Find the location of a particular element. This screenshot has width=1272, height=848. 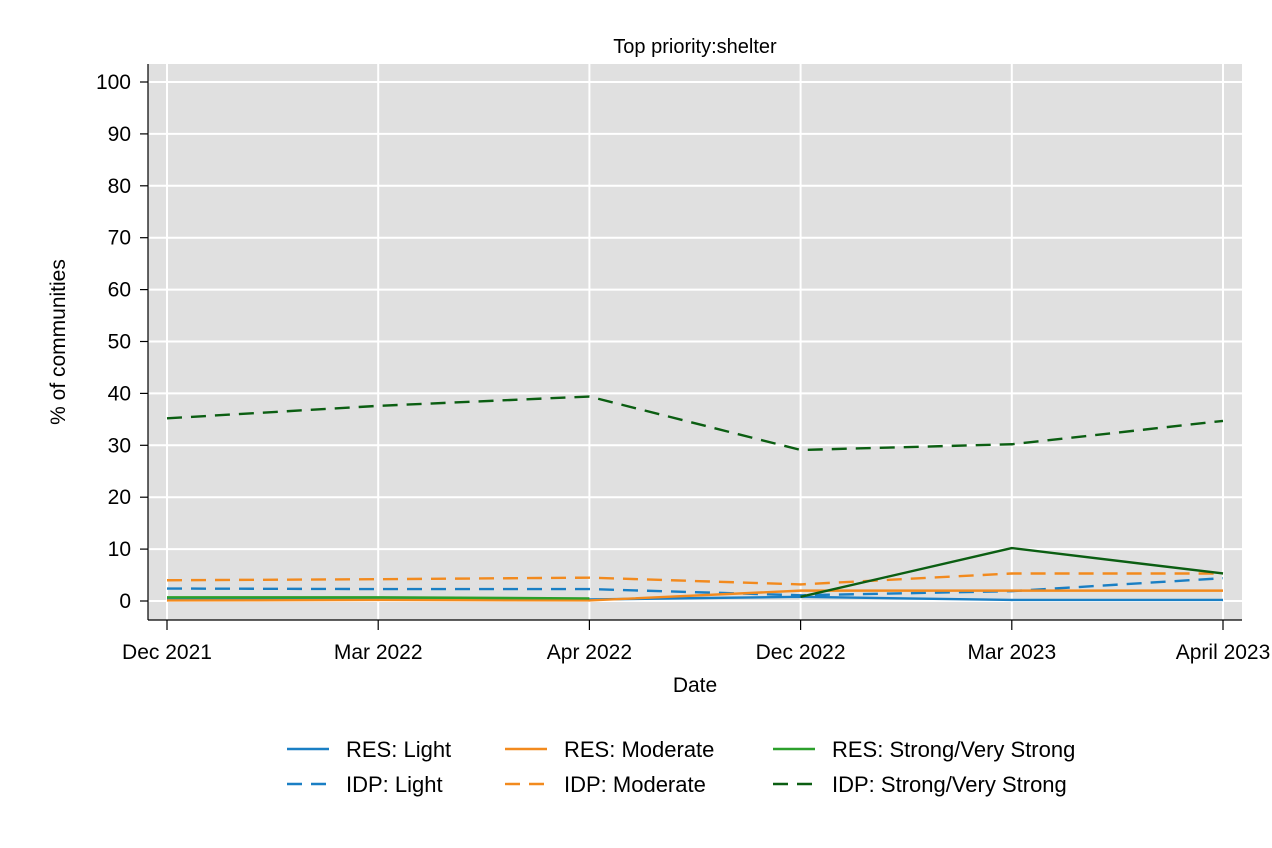

chart-title: Top priority:shelter is located at coordinates (695, 47).